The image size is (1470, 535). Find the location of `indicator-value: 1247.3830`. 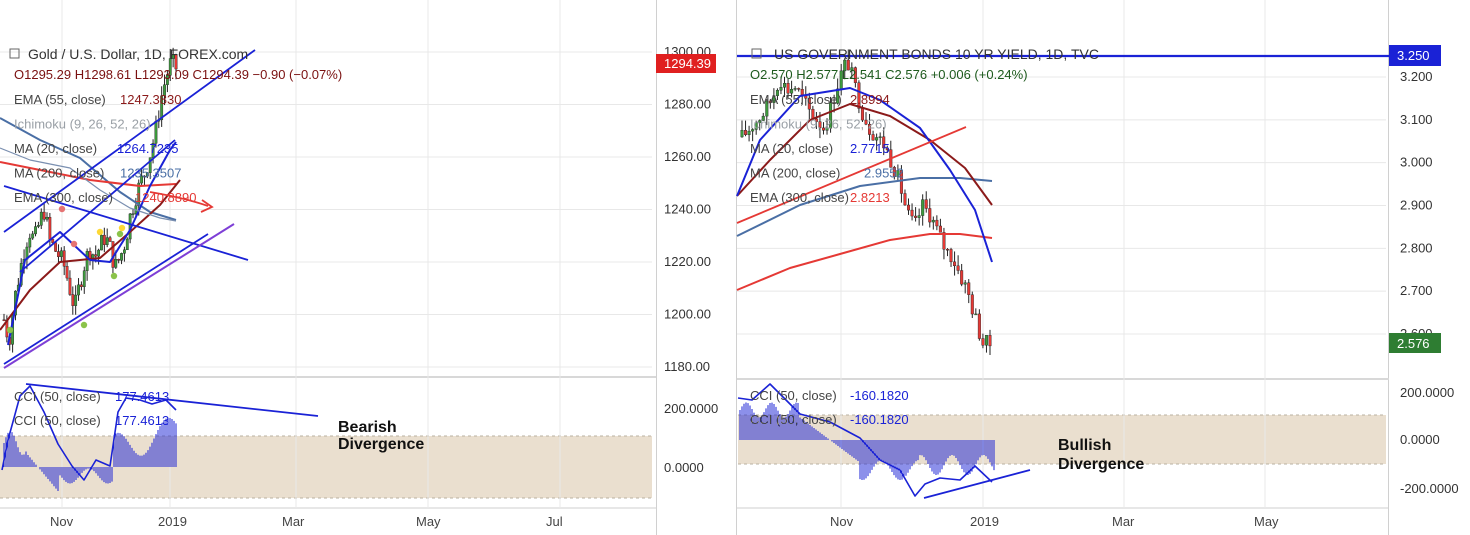

indicator-value: 1247.3830 is located at coordinates (150, 99).